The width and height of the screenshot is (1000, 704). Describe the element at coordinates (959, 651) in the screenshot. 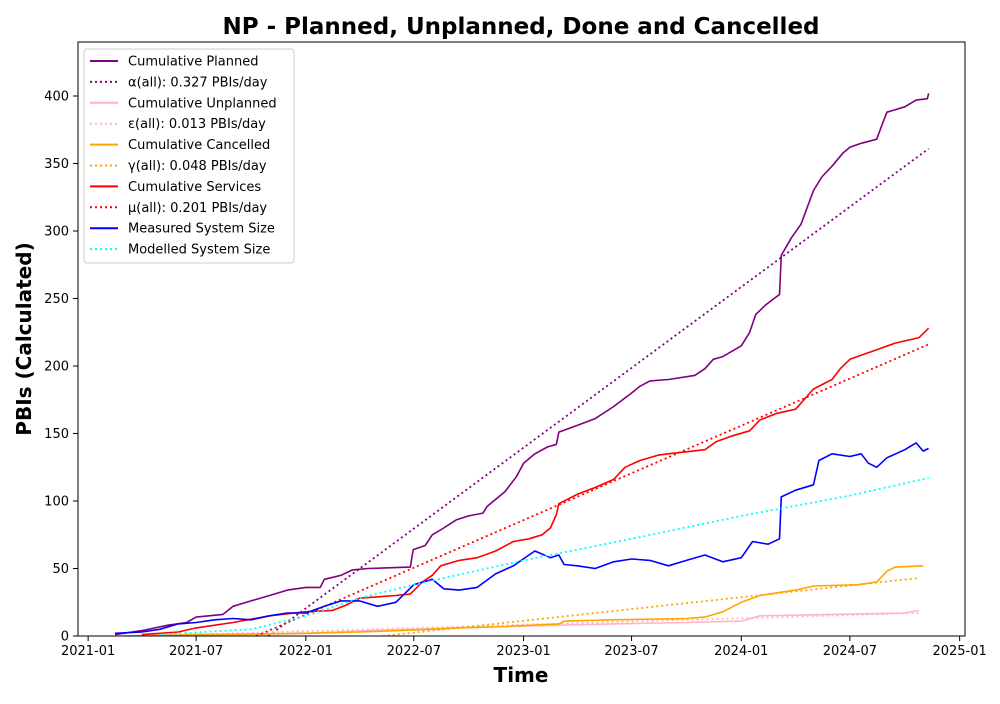

I see `x-tick-label: 2025-01` at that location.